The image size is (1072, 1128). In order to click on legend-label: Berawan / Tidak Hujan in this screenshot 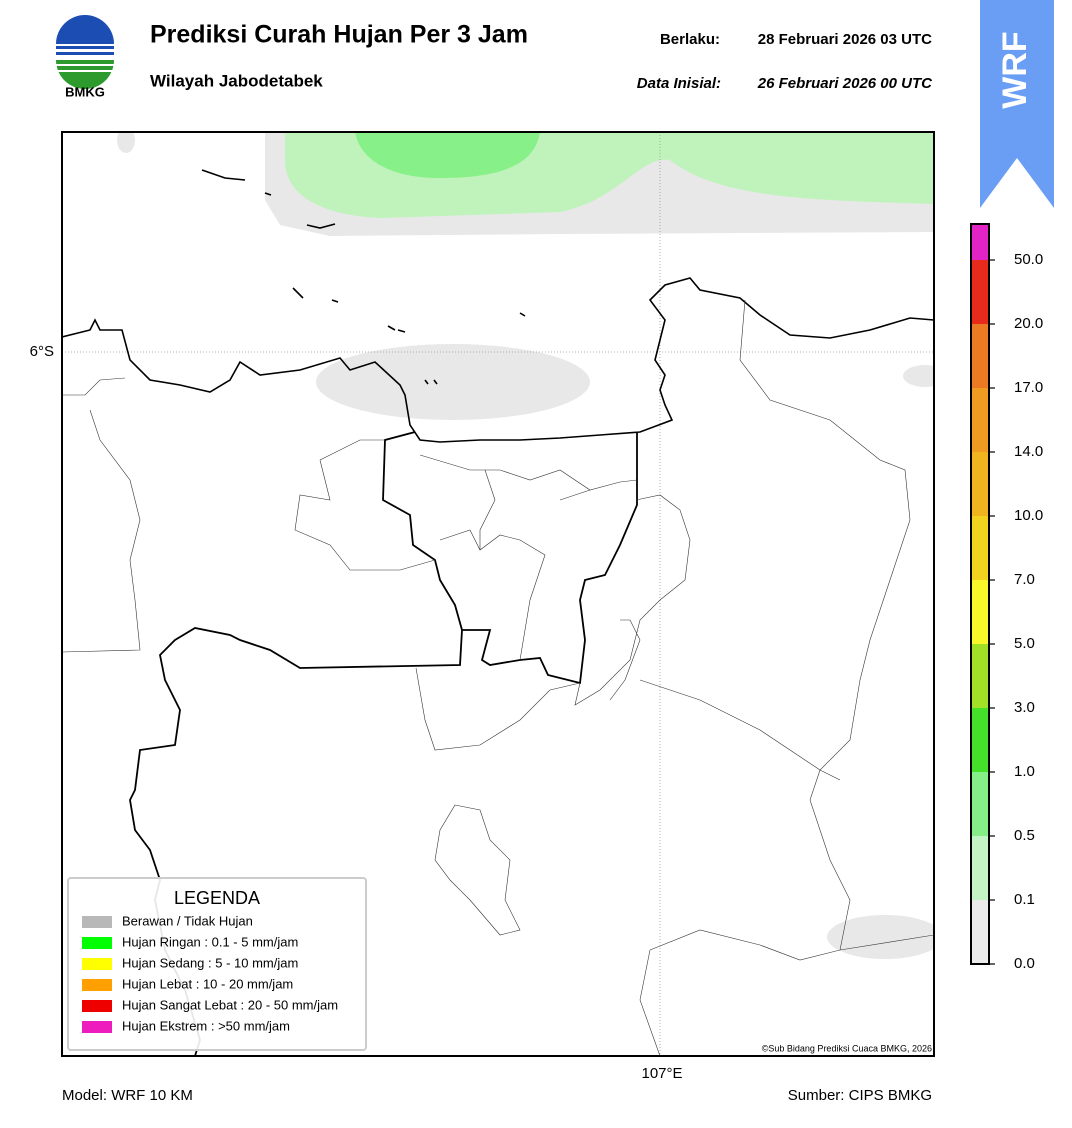, I will do `click(187, 920)`.